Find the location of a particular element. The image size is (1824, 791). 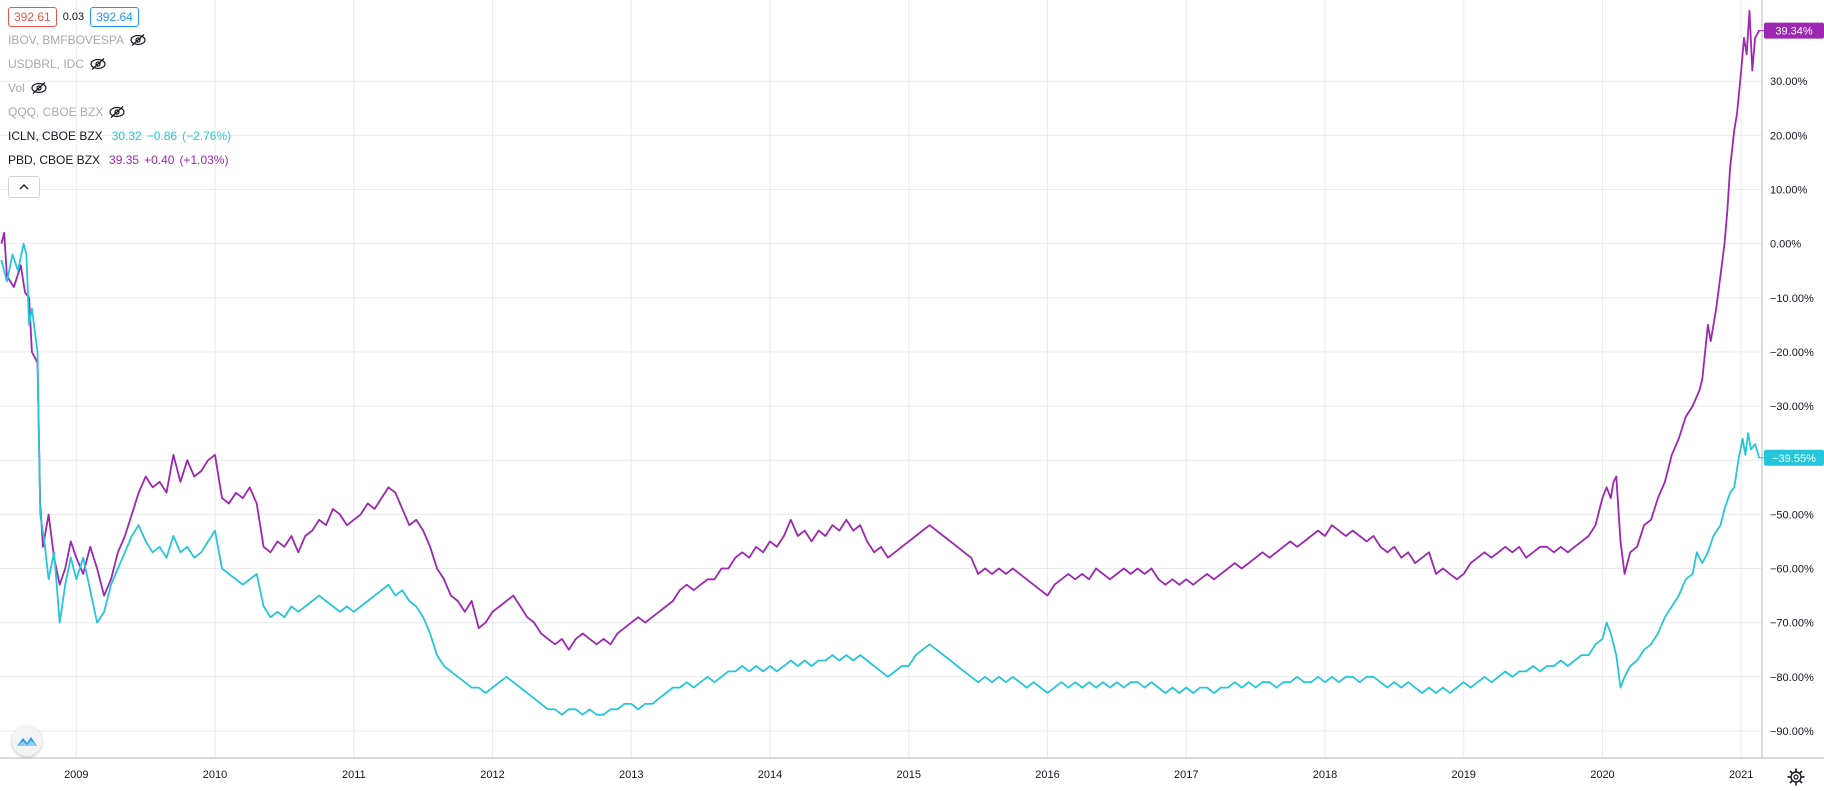

legend-series-name: QQQ, CBOE BZX is located at coordinates (56, 112).